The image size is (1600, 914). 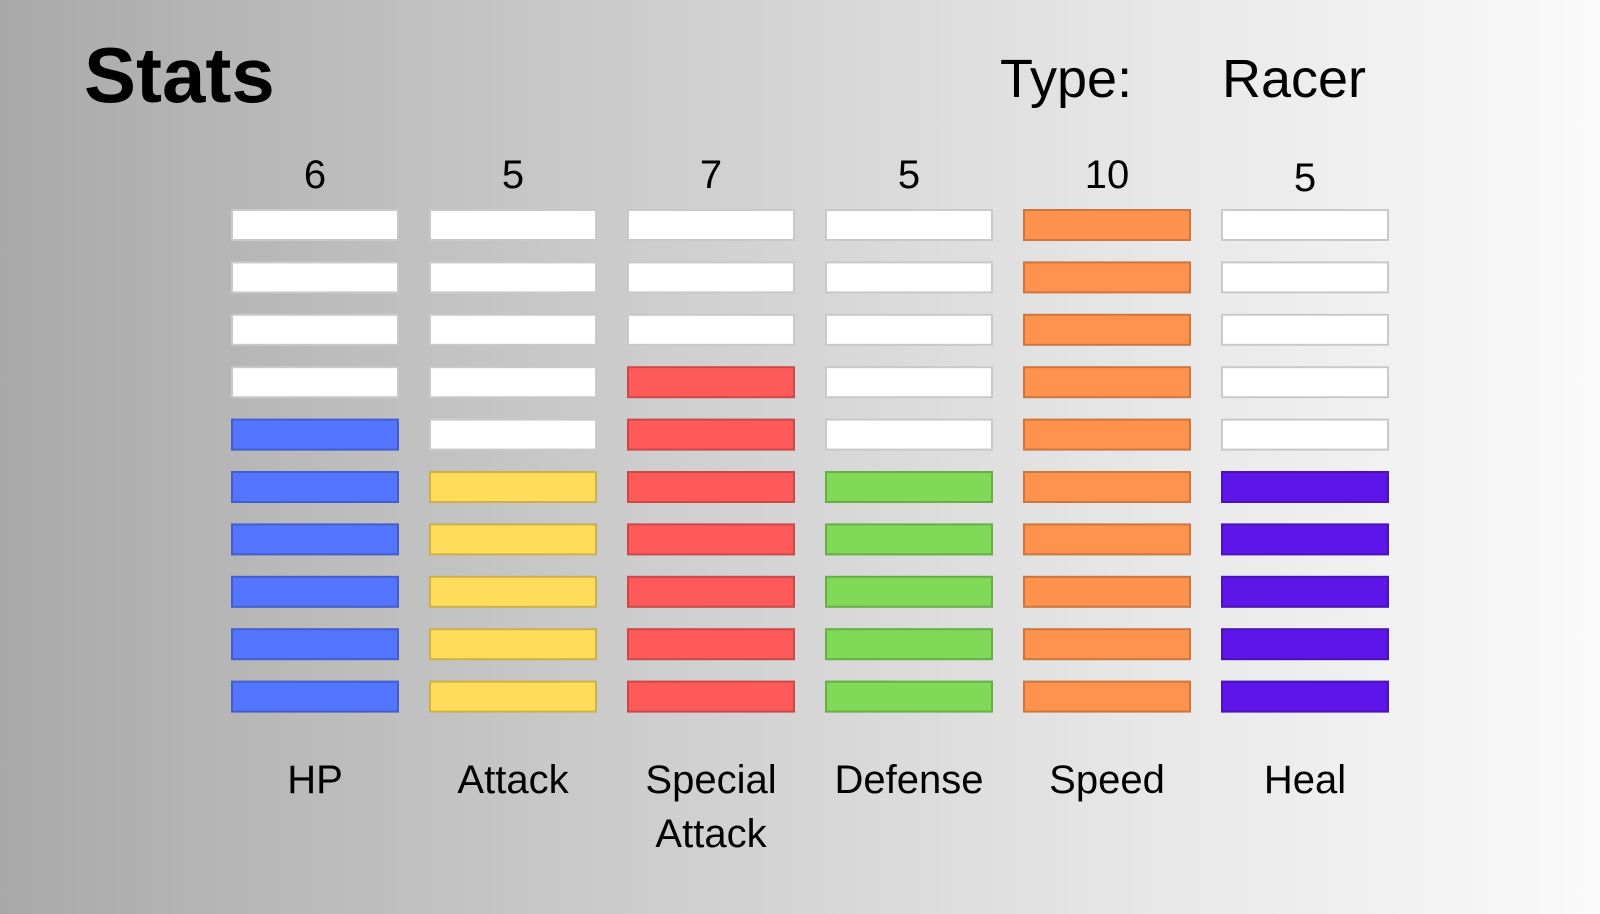 I want to click on attack-segment-1-filled, so click(x=513, y=696).